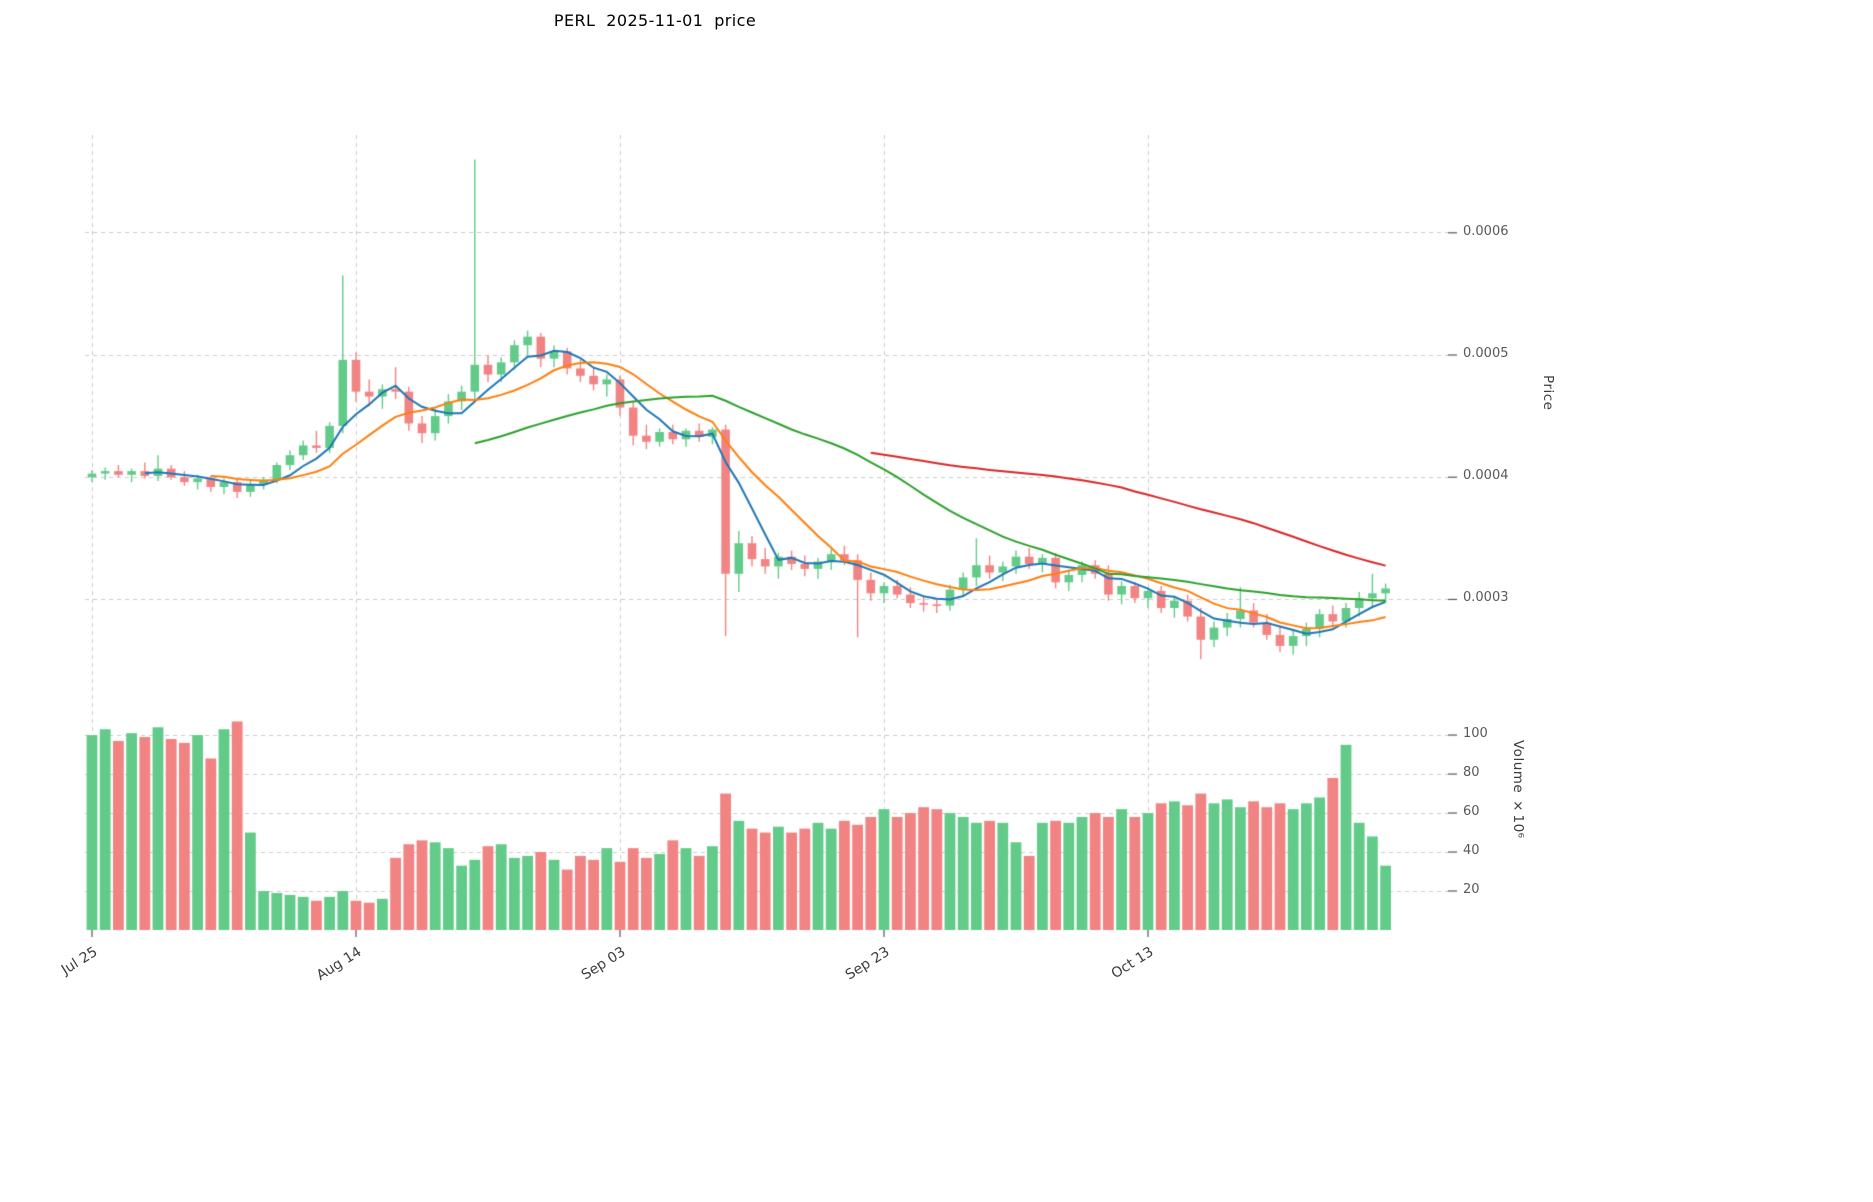 The image size is (1873, 1202). What do you see at coordinates (1475, 734) in the screenshot?
I see `volume-tick-label: 100` at bounding box center [1475, 734].